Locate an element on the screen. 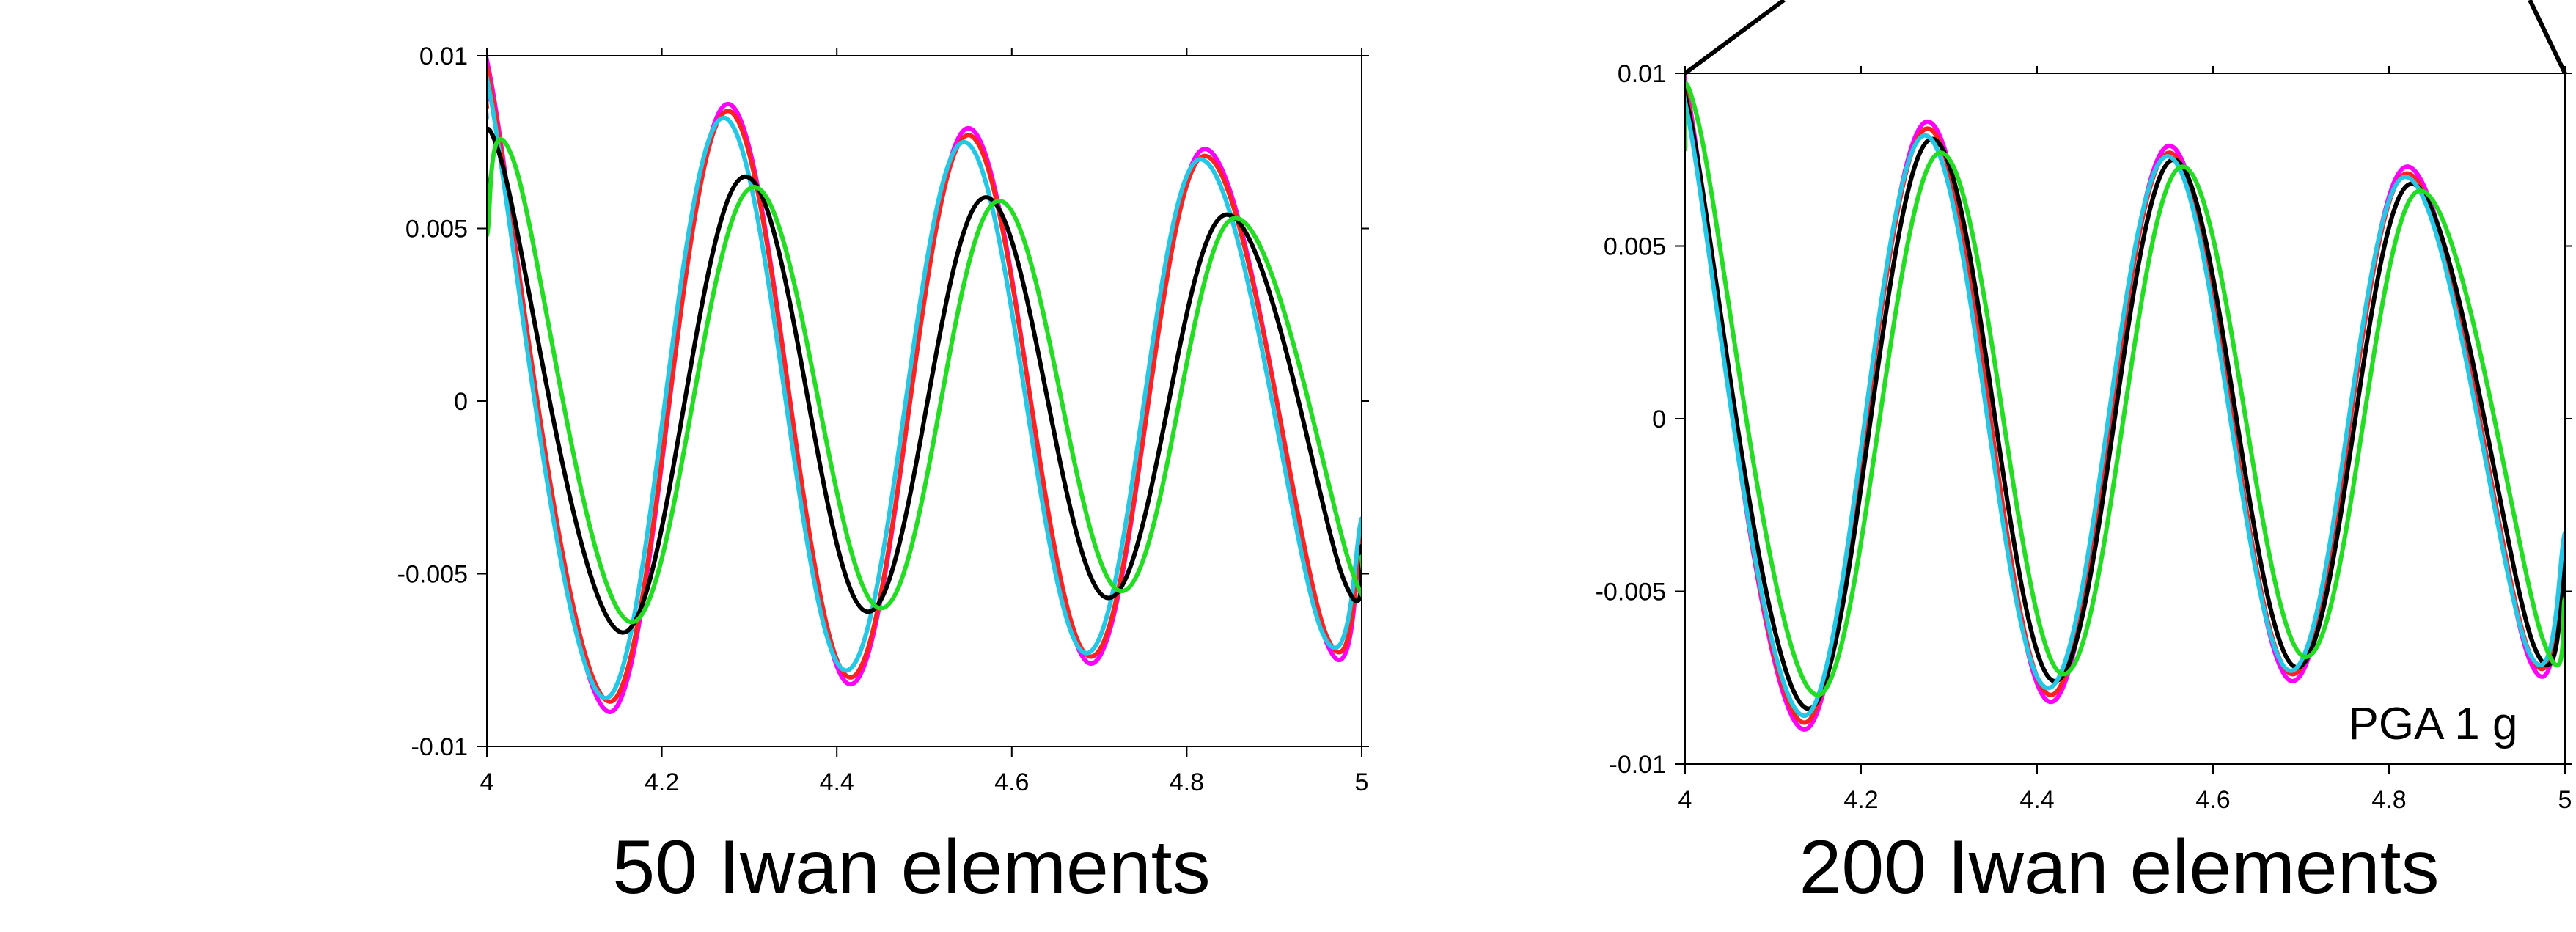 This screenshot has height=932, width=2576. panel-caption: 50 Iwan elements is located at coordinates (911, 867).